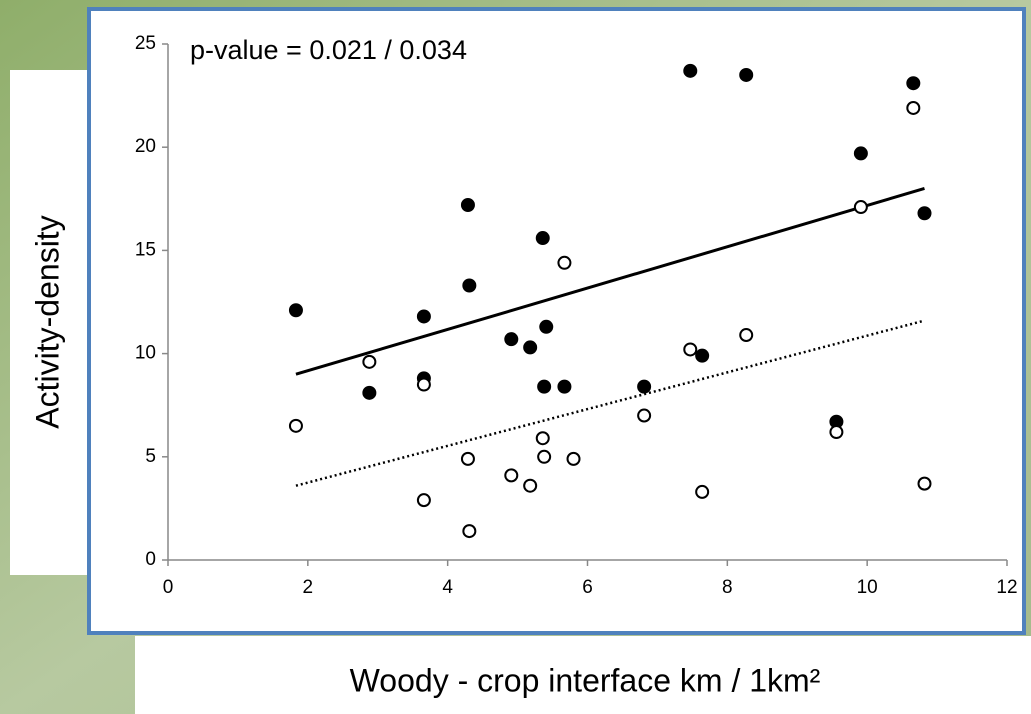 The image size is (1031, 714). What do you see at coordinates (145, 249) in the screenshot?
I see `y-tick-label: 15` at bounding box center [145, 249].